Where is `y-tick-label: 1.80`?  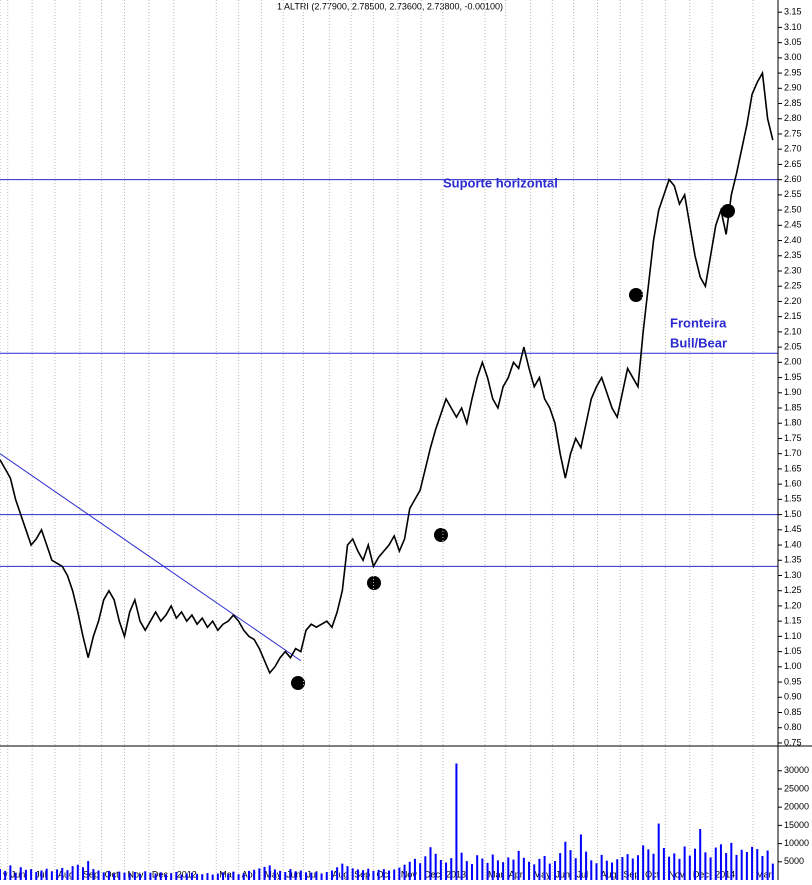
y-tick-label: 1.80 is located at coordinates (793, 423).